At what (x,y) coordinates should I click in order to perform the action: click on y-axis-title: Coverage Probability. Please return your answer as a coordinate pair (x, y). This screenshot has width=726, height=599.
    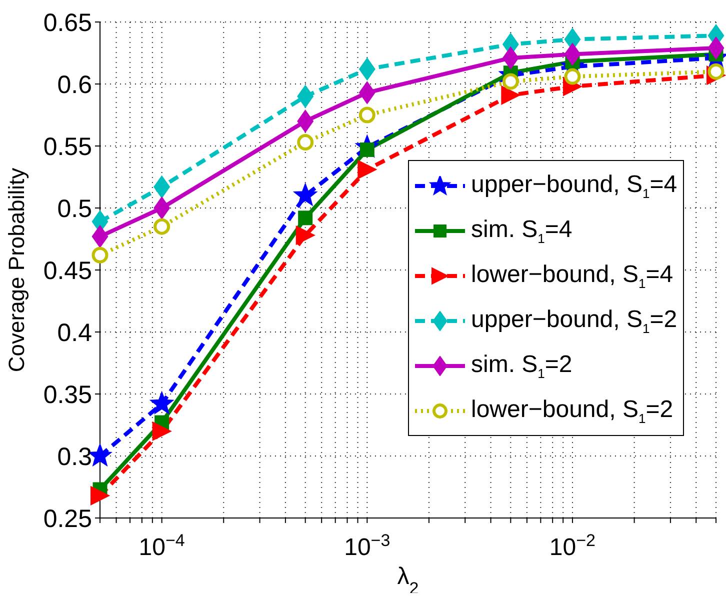
    Looking at the image, I should click on (16, 270).